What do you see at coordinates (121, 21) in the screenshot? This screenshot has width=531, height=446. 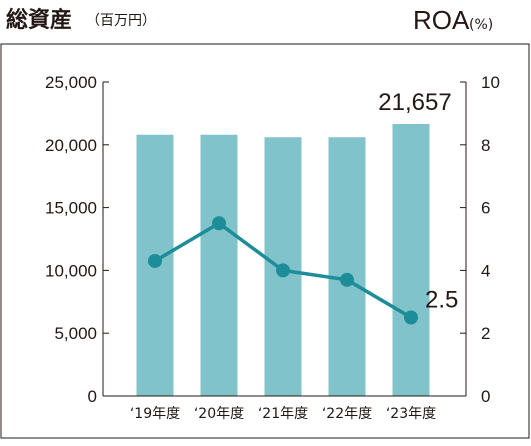 I see `chart-unit-left: （百万円）` at bounding box center [121, 21].